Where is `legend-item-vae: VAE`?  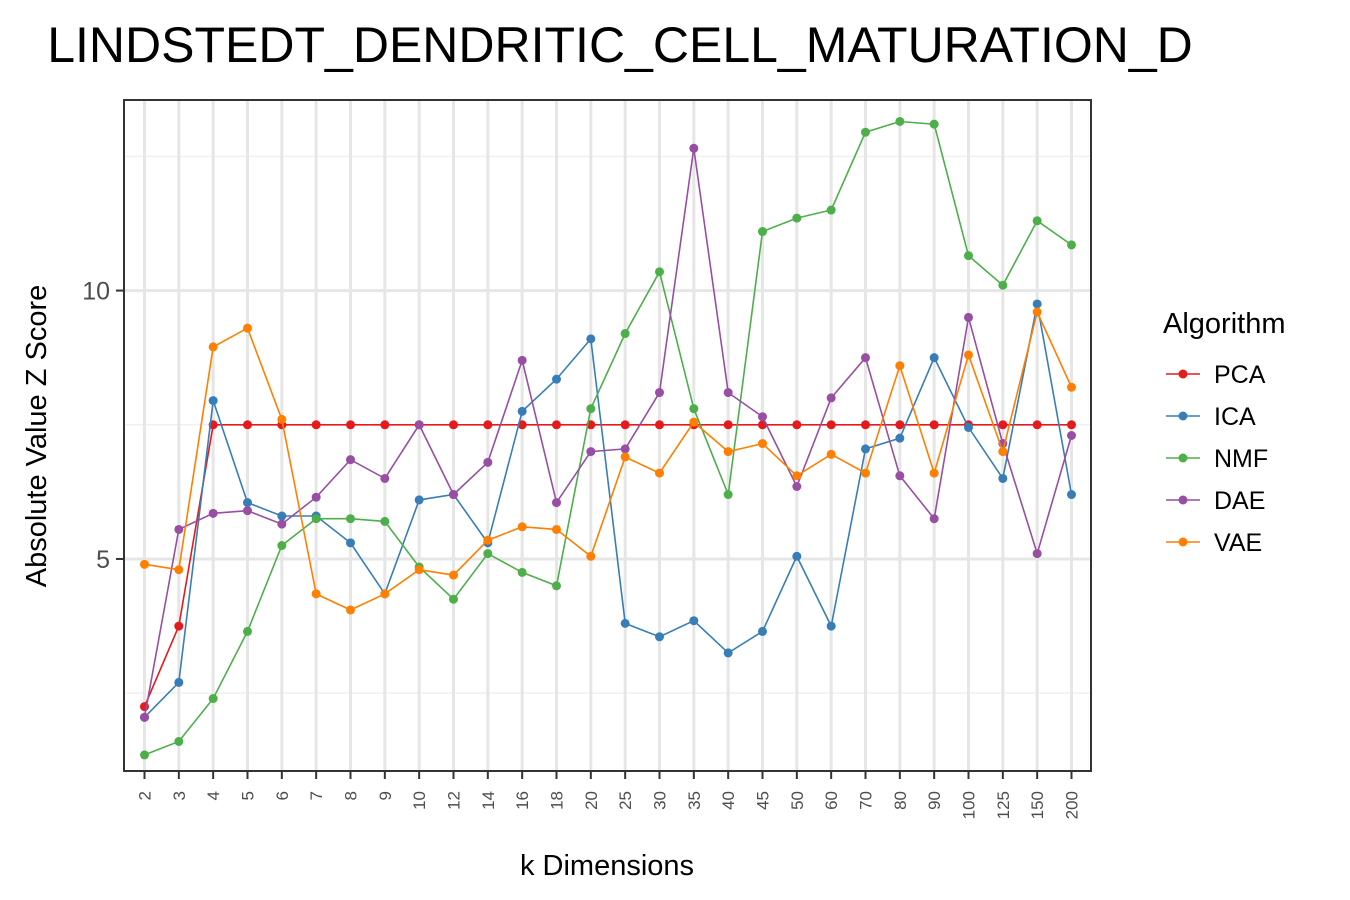 legend-item-vae: VAE is located at coordinates (1214, 543).